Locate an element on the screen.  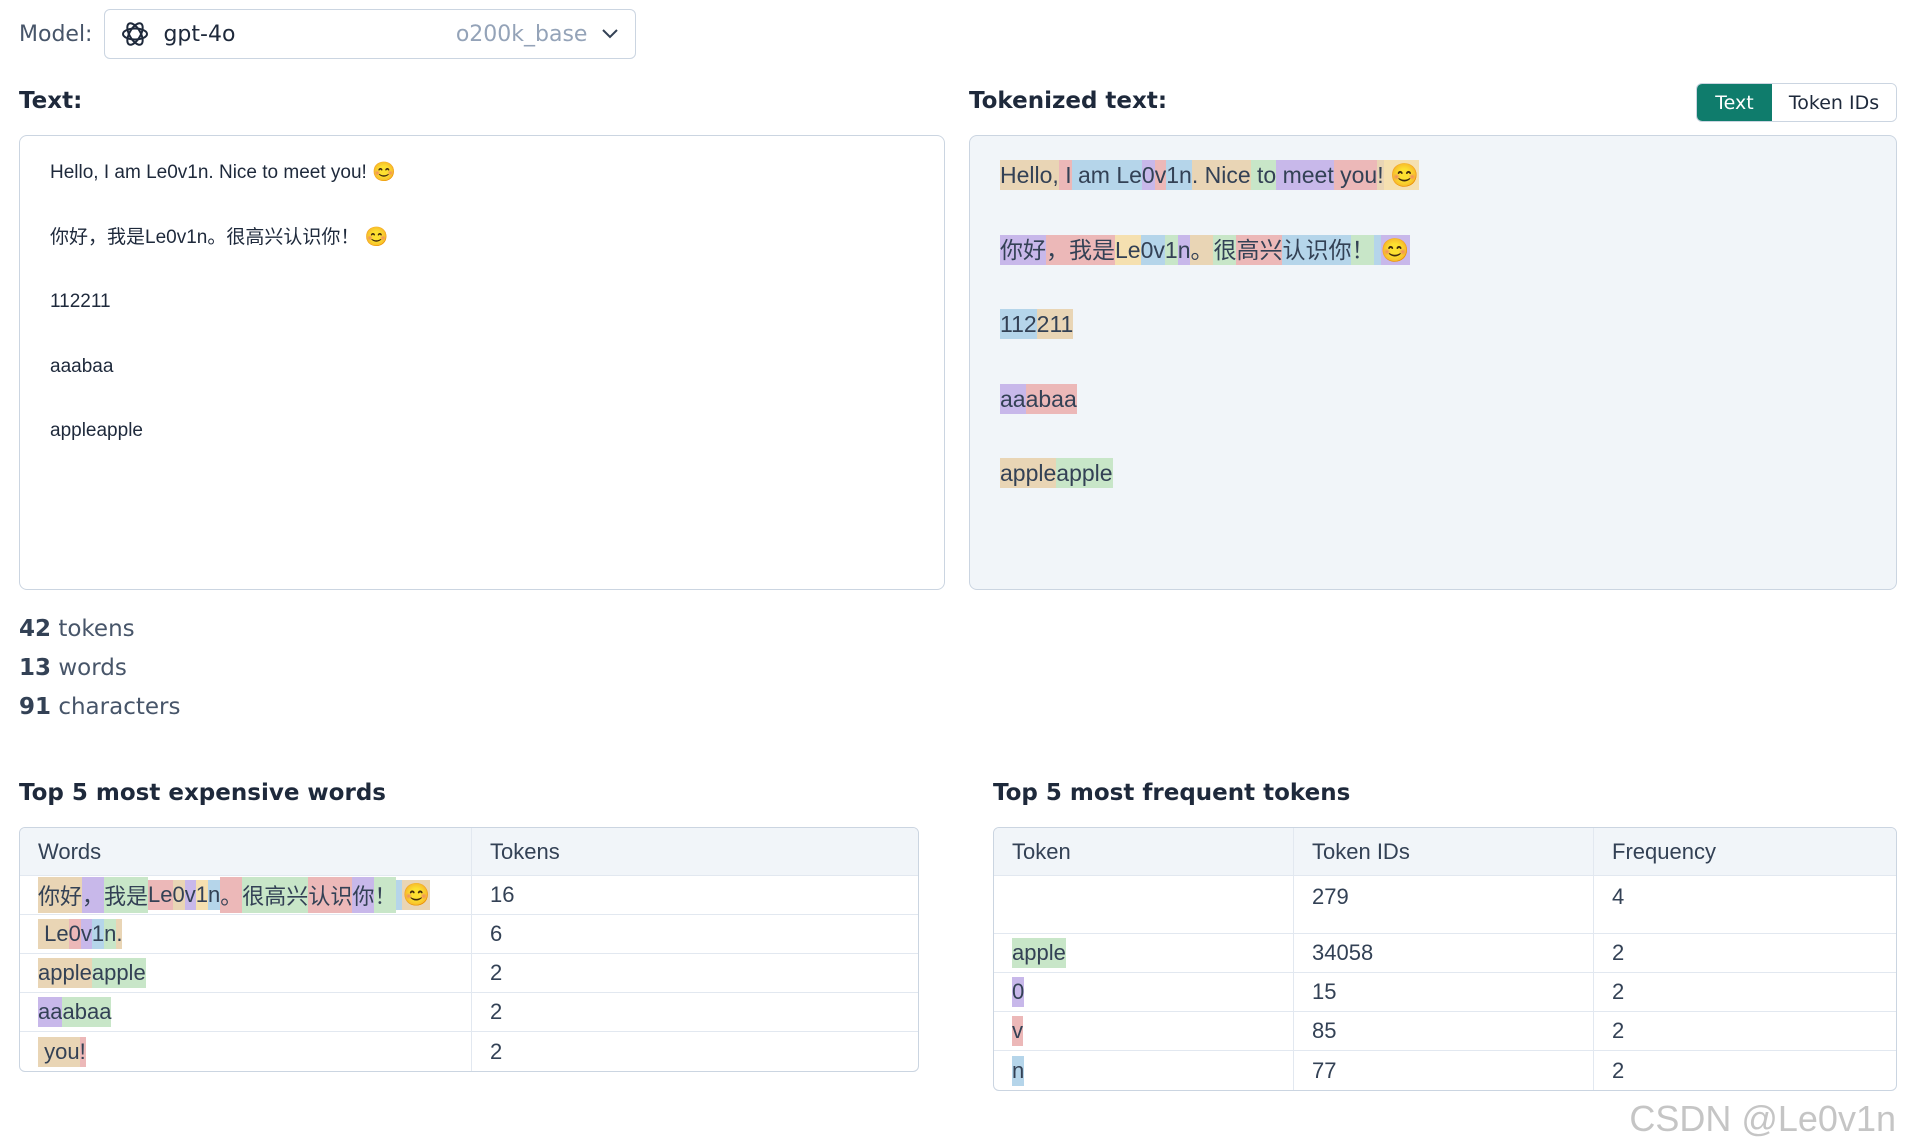
token-id-cell: 77 is located at coordinates (1444, 1070).